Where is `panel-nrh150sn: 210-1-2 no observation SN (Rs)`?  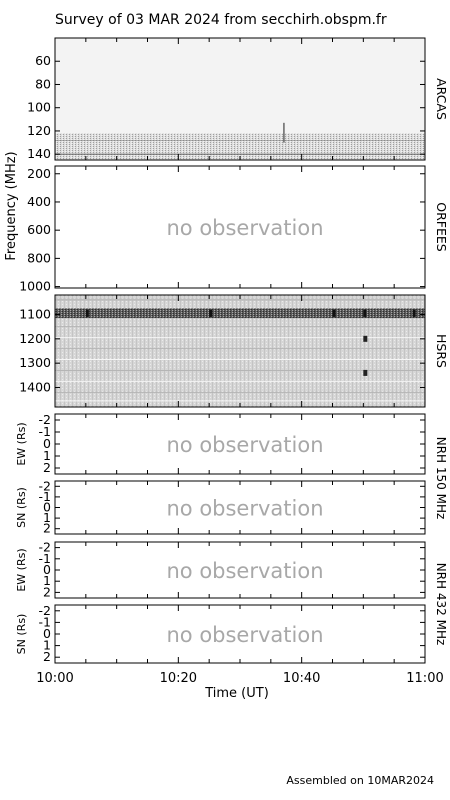
panel-nrh150sn: 210-1-2 no observation SN (Rs) is located at coordinates (220, 507).